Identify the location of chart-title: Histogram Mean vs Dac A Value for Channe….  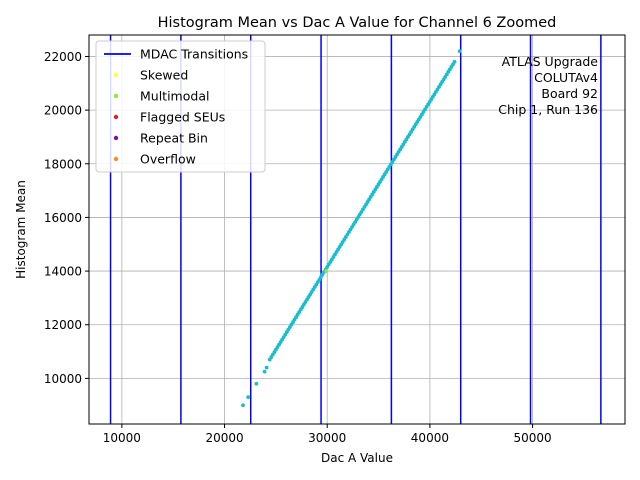
(357, 23).